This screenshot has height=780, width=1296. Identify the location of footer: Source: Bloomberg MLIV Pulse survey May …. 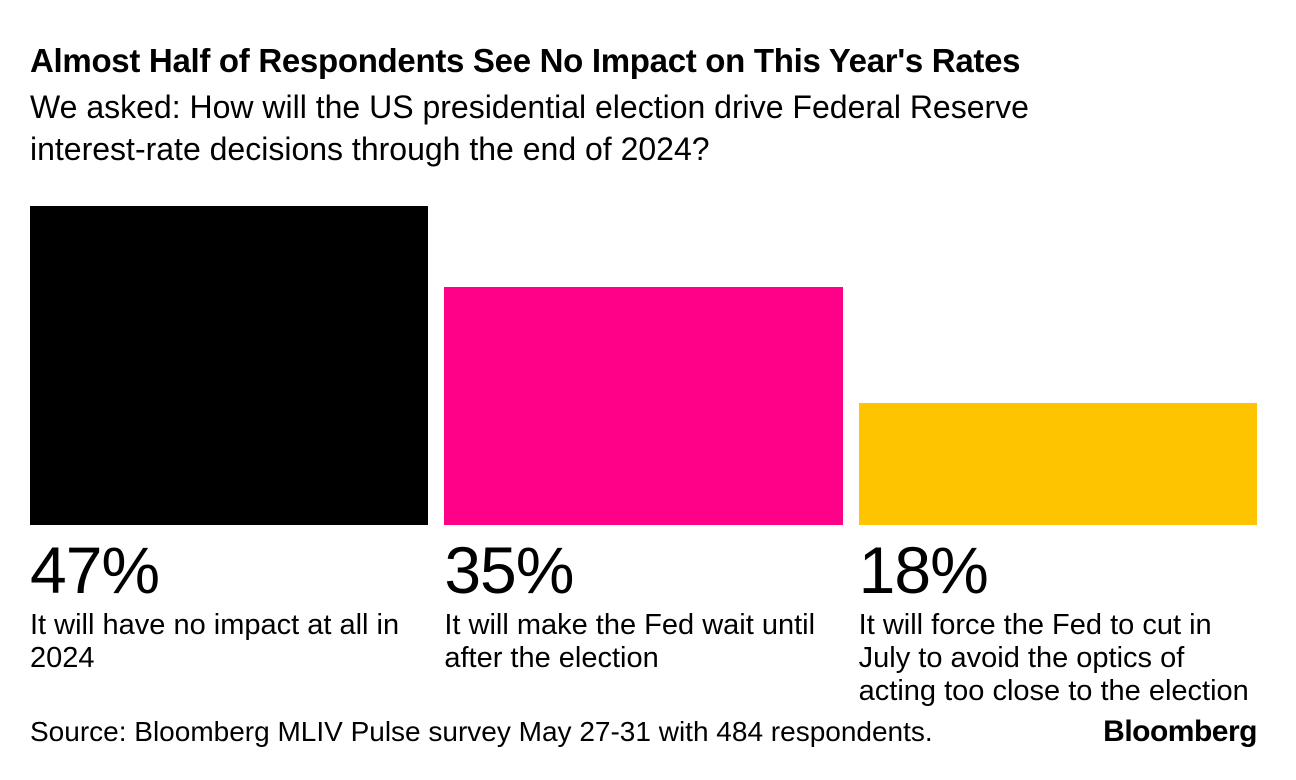
(643, 732).